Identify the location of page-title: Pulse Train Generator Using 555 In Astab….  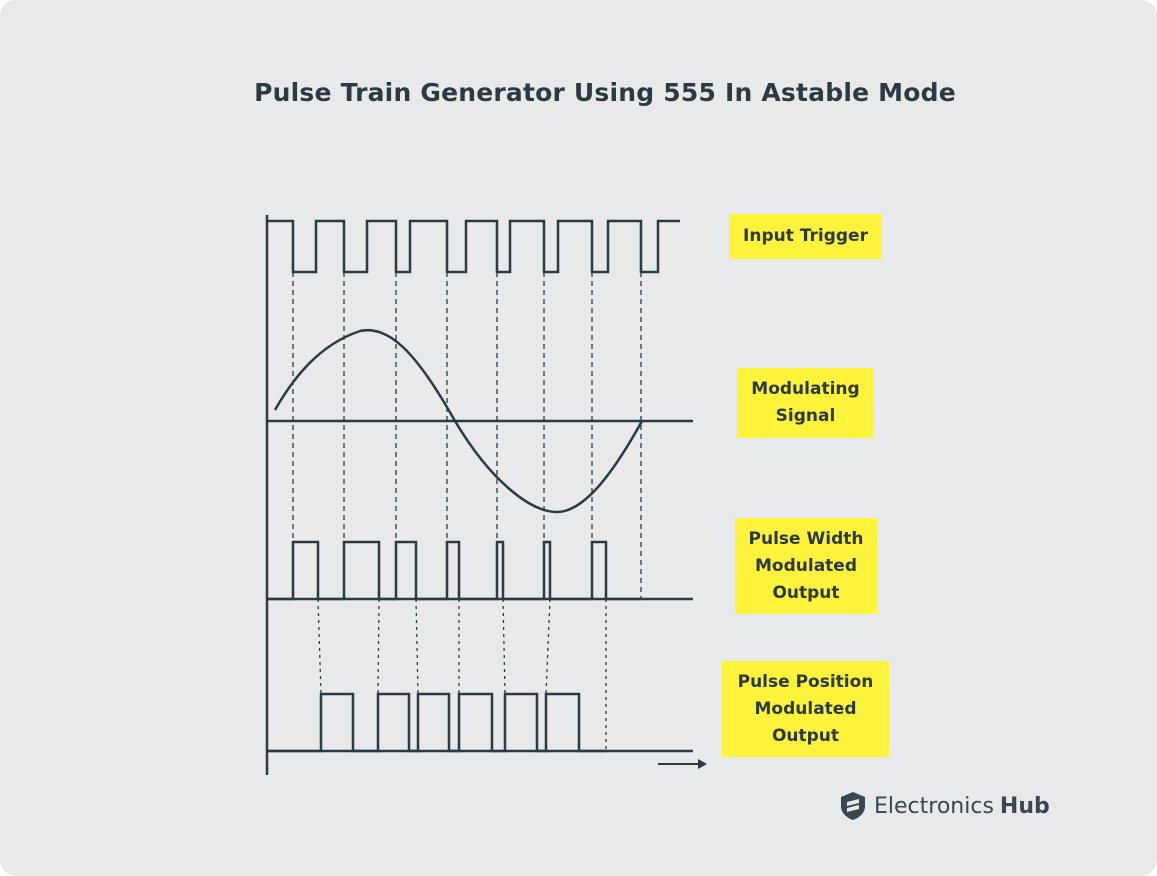
(605, 92).